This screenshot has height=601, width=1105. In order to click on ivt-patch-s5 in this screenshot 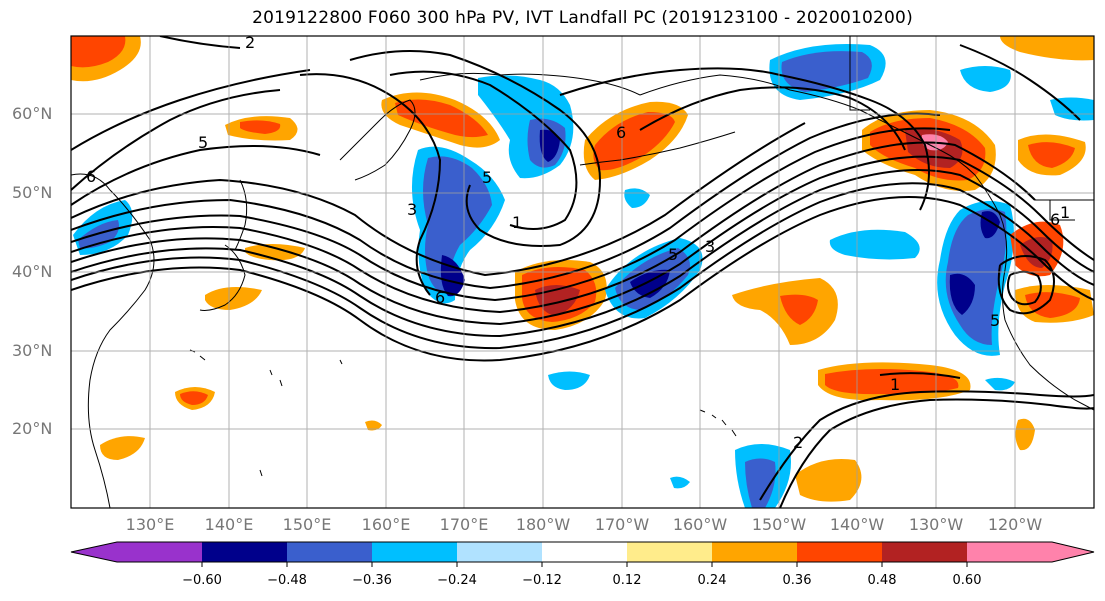, I will do `click(122, 448)`.